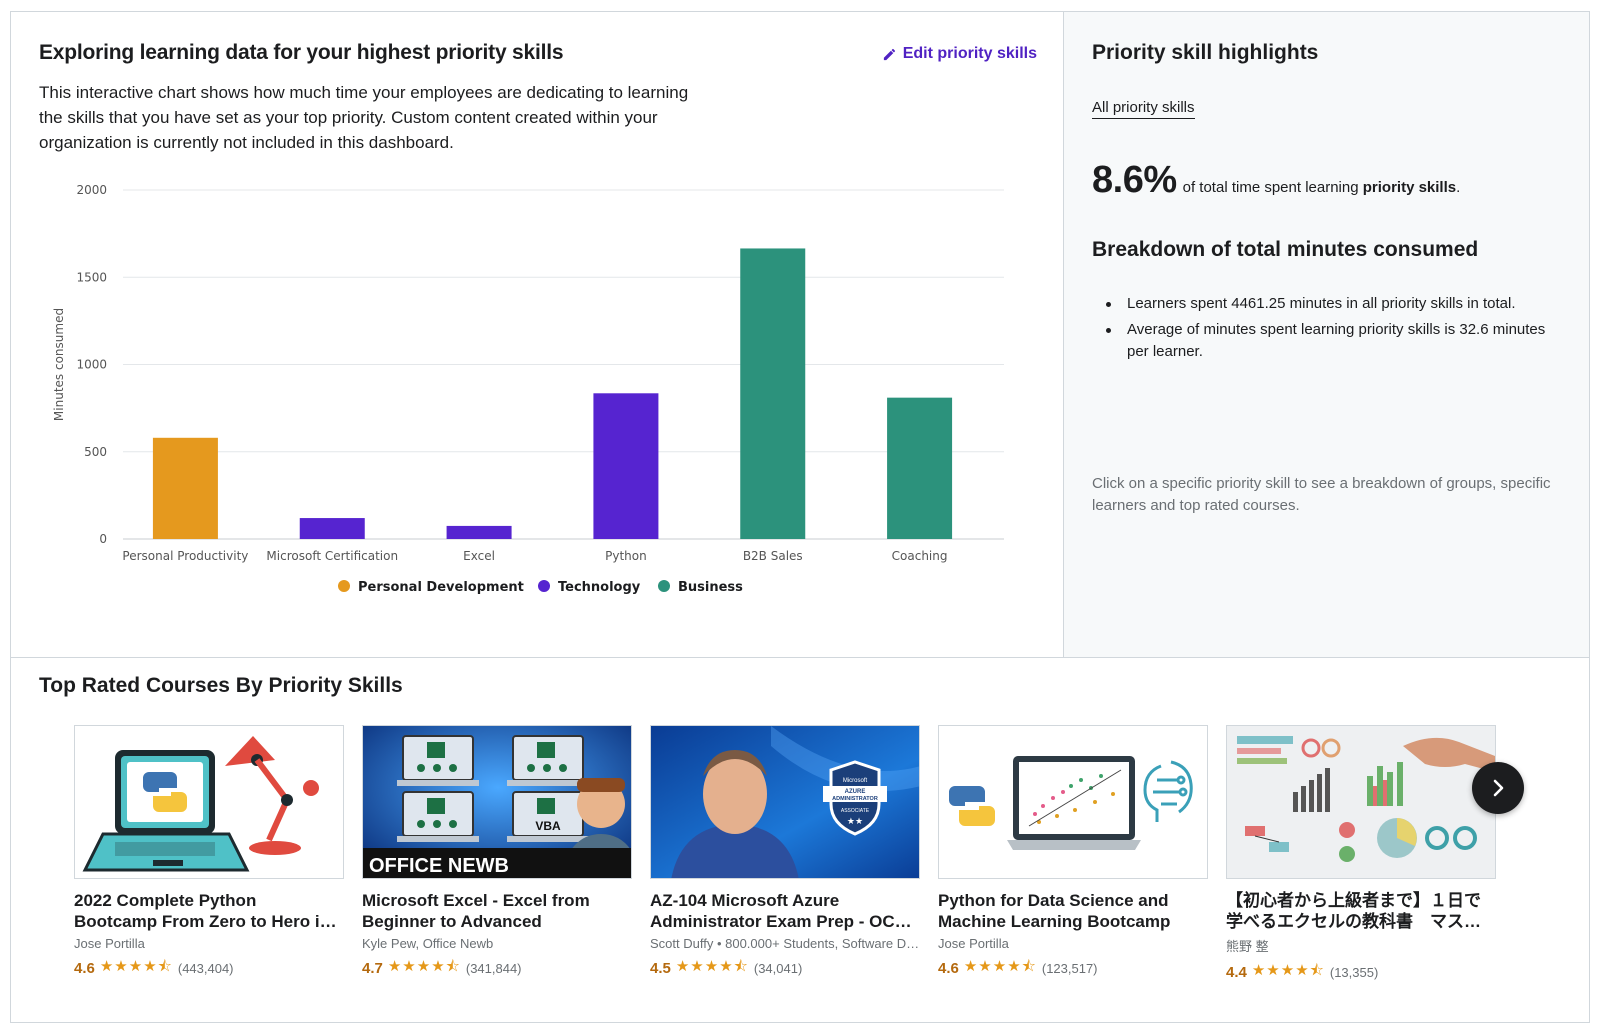 This screenshot has height=1032, width=1600. Describe the element at coordinates (185, 556) in the screenshot. I see `x-tick-label: Personal Productivity` at that location.